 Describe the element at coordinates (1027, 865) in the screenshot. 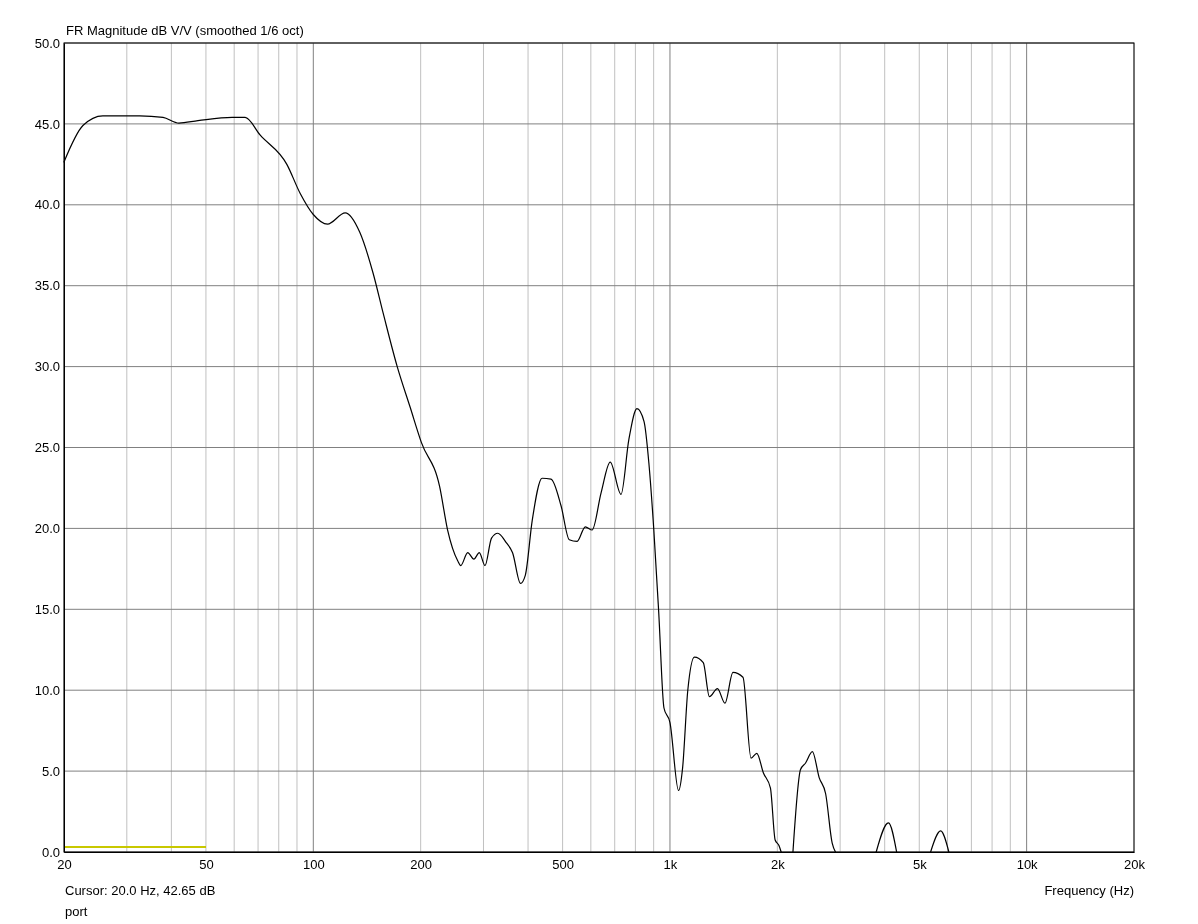

I see `x-tick-label: 10k` at that location.